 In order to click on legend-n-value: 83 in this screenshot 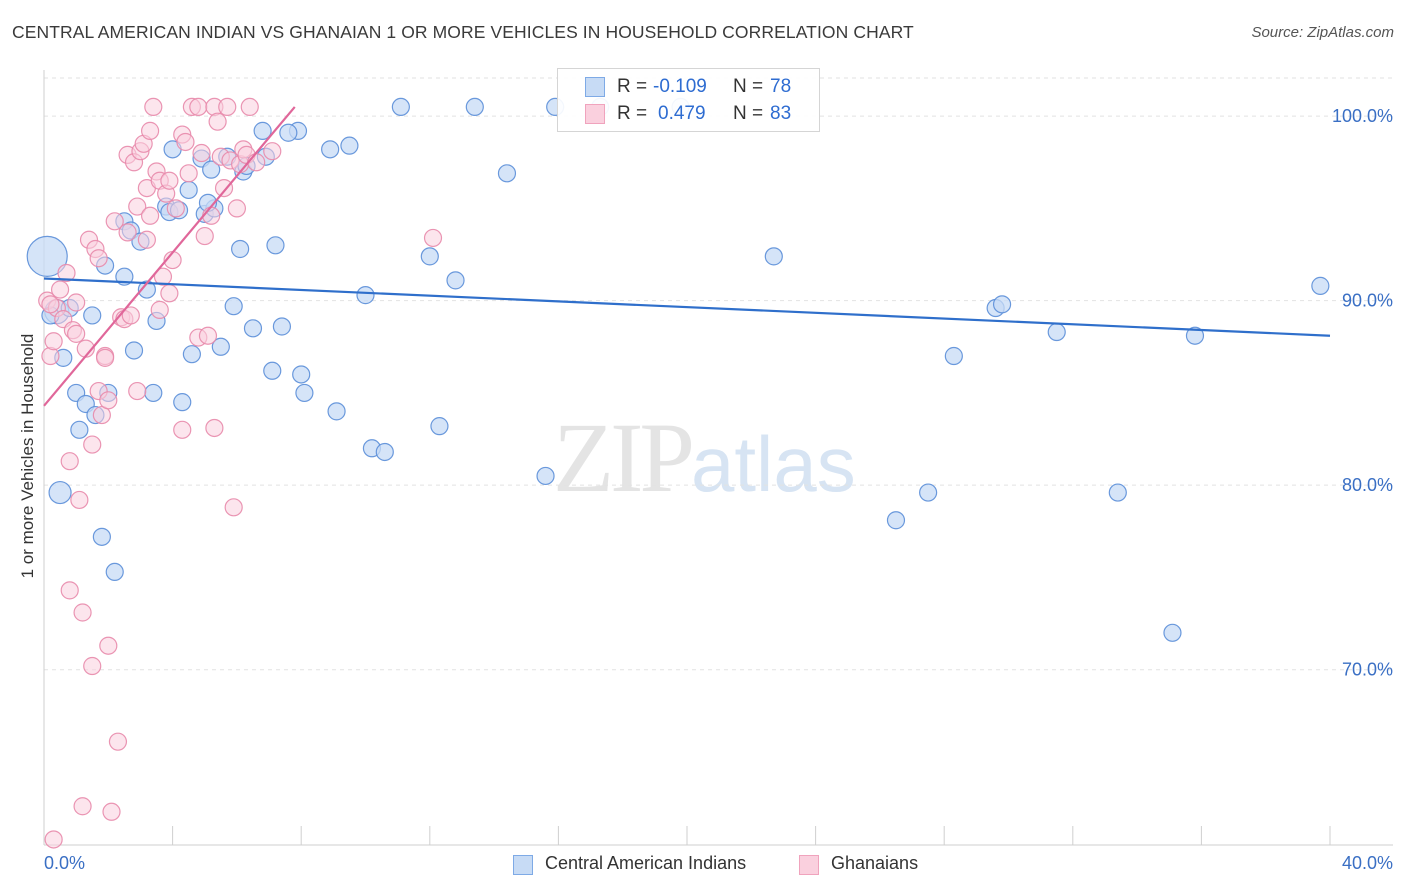, I will do `click(781, 113)`.